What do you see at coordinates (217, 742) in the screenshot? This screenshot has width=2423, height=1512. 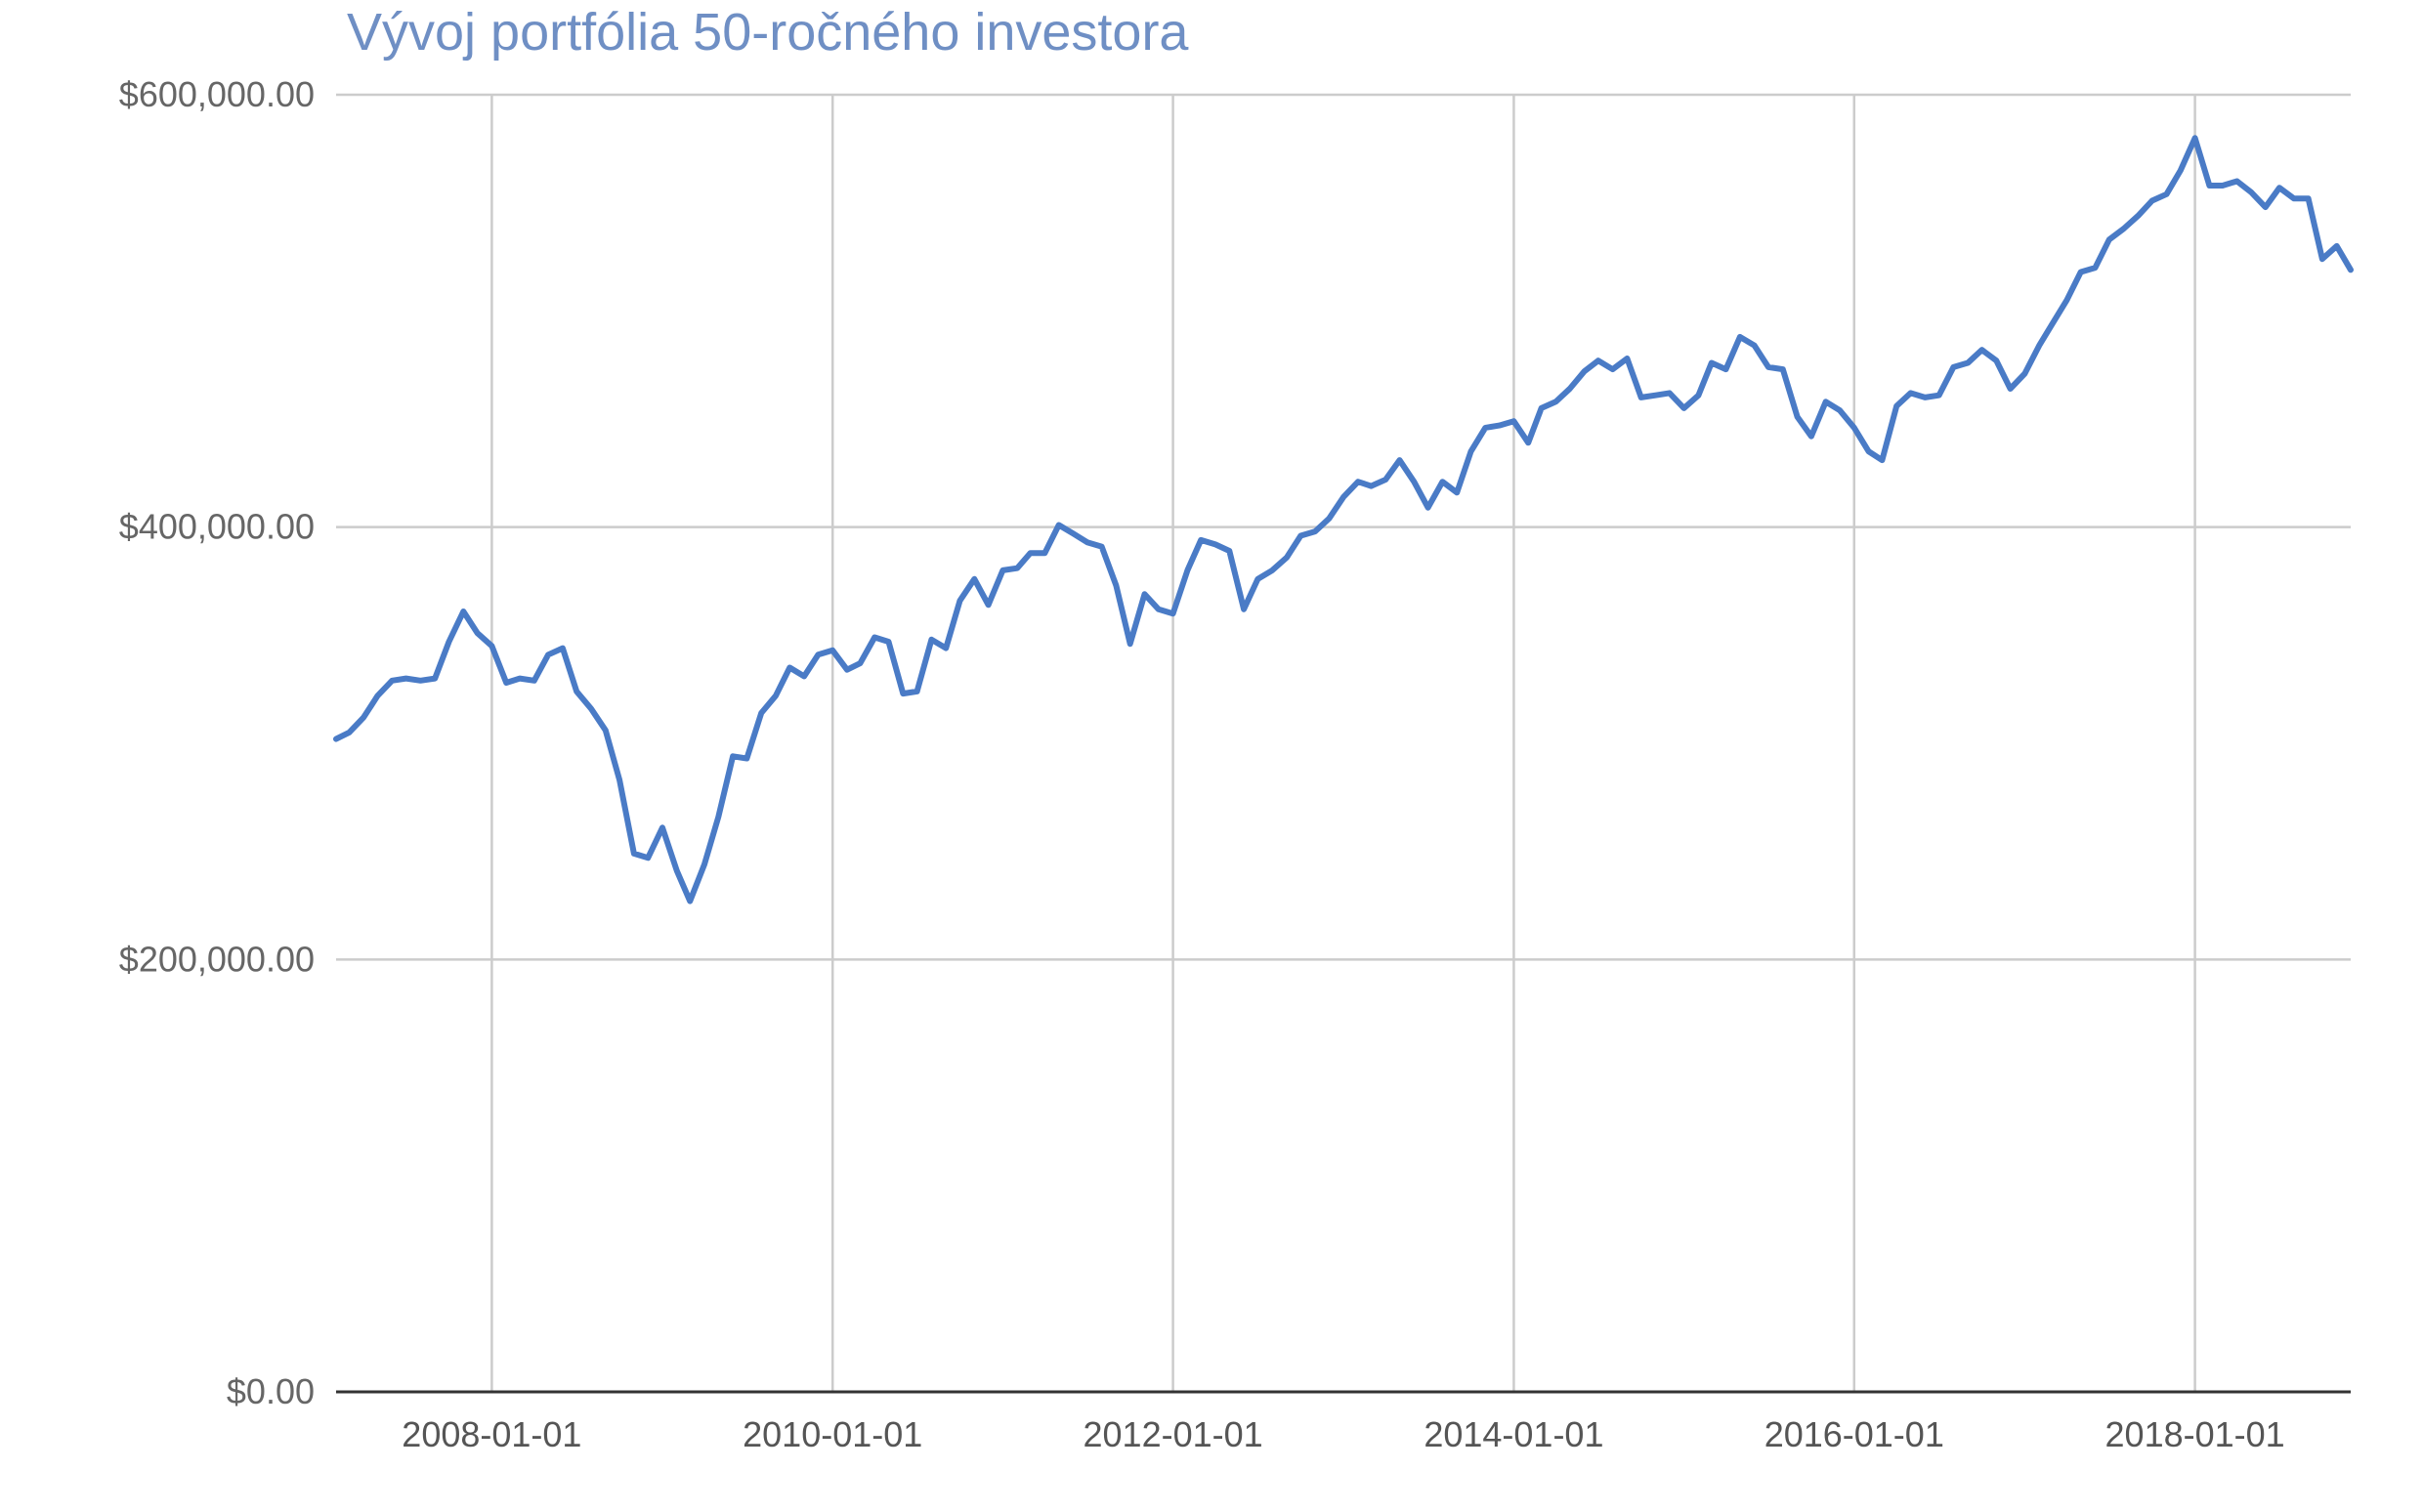 I see `y-axis-tick-labels: $0.00 $200,000.00 $400,000.00 $600,000.00` at bounding box center [217, 742].